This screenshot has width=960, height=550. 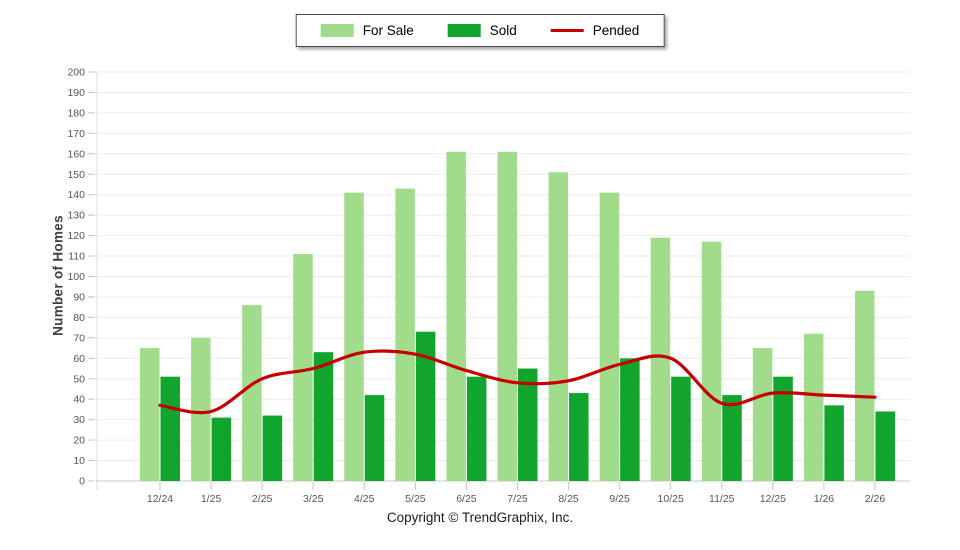 What do you see at coordinates (76, 175) in the screenshot?
I see `svg-text: 150` at bounding box center [76, 175].